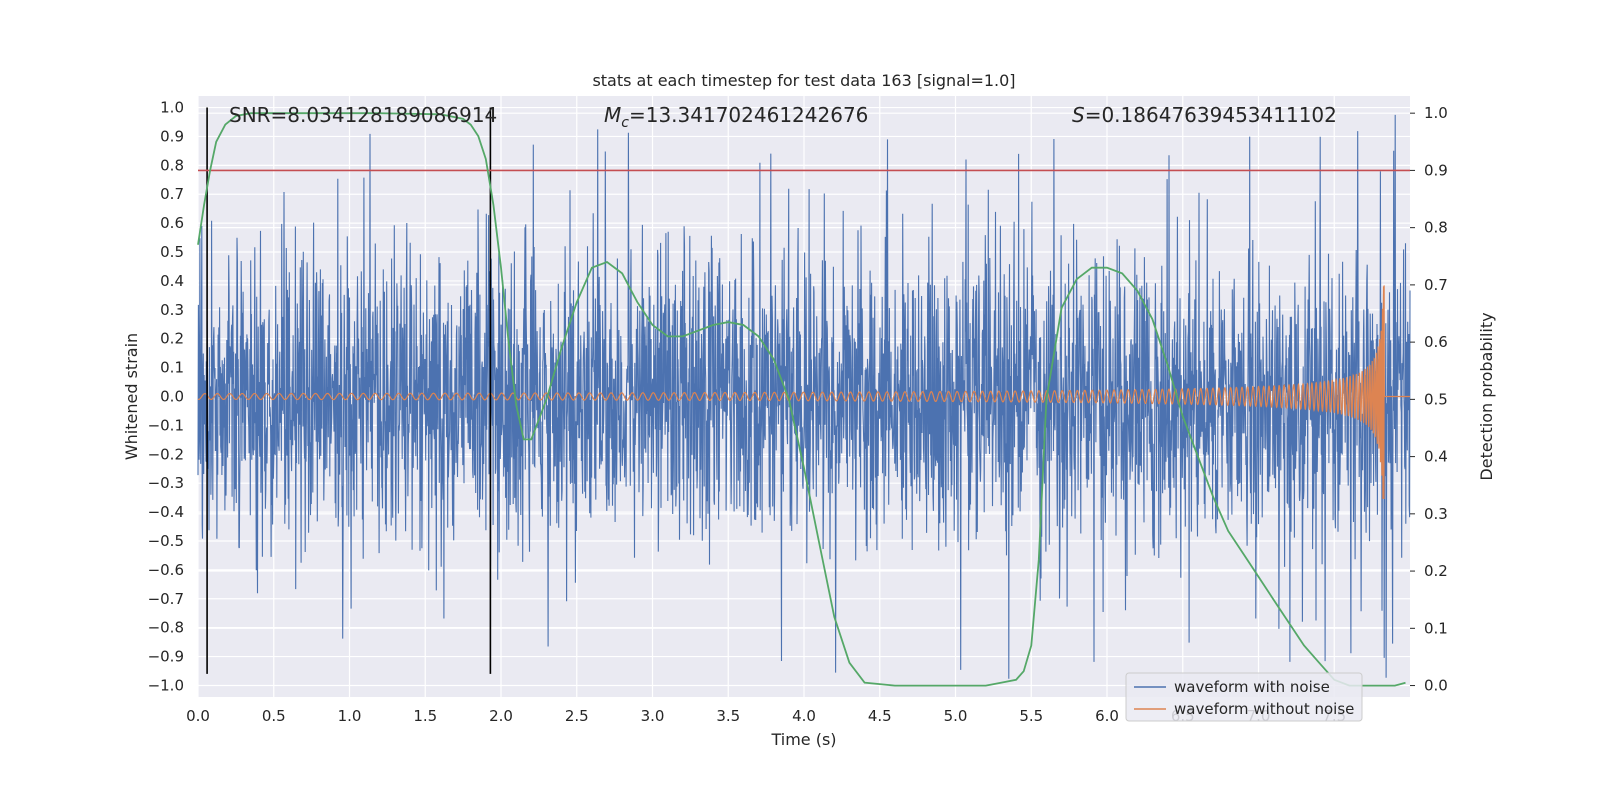 This screenshot has height=800, width=1600. Describe the element at coordinates (577, 716) in the screenshot. I see `x-tick-label: 2.5` at that location.